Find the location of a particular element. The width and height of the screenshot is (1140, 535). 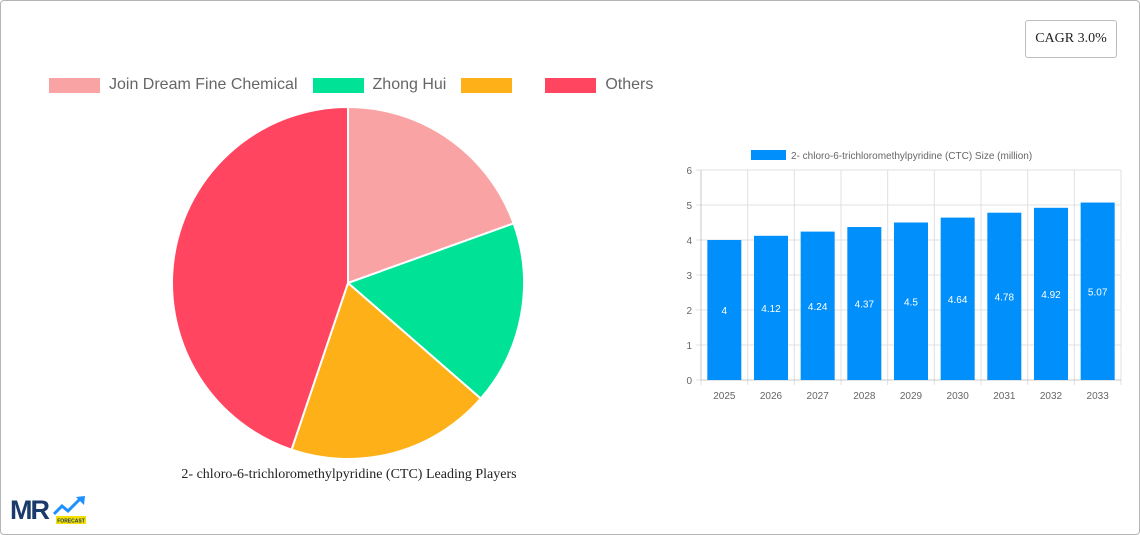

y-tick-label: 0 is located at coordinates (689, 381).